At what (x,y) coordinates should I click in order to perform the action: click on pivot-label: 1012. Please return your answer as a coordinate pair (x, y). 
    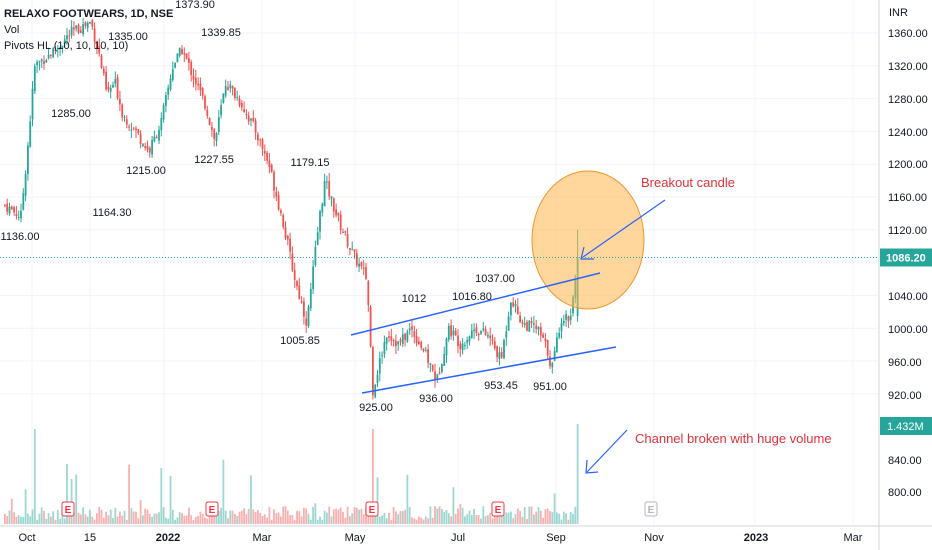
    Looking at the image, I should click on (414, 299).